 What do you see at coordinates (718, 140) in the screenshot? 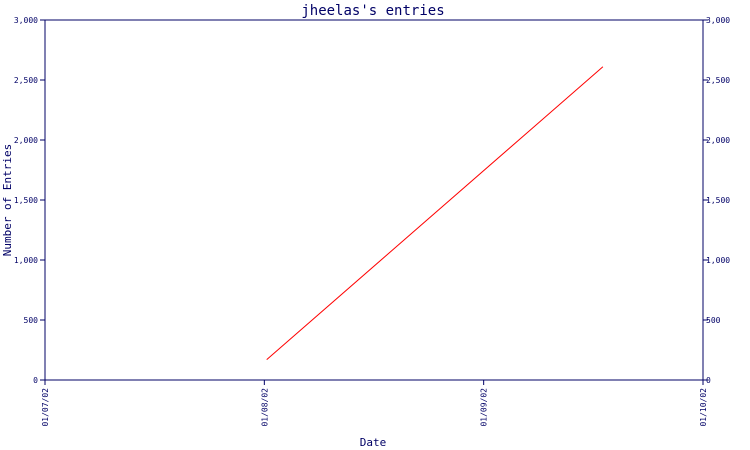
I see `y-tick-label-right: 2,000` at bounding box center [718, 140].